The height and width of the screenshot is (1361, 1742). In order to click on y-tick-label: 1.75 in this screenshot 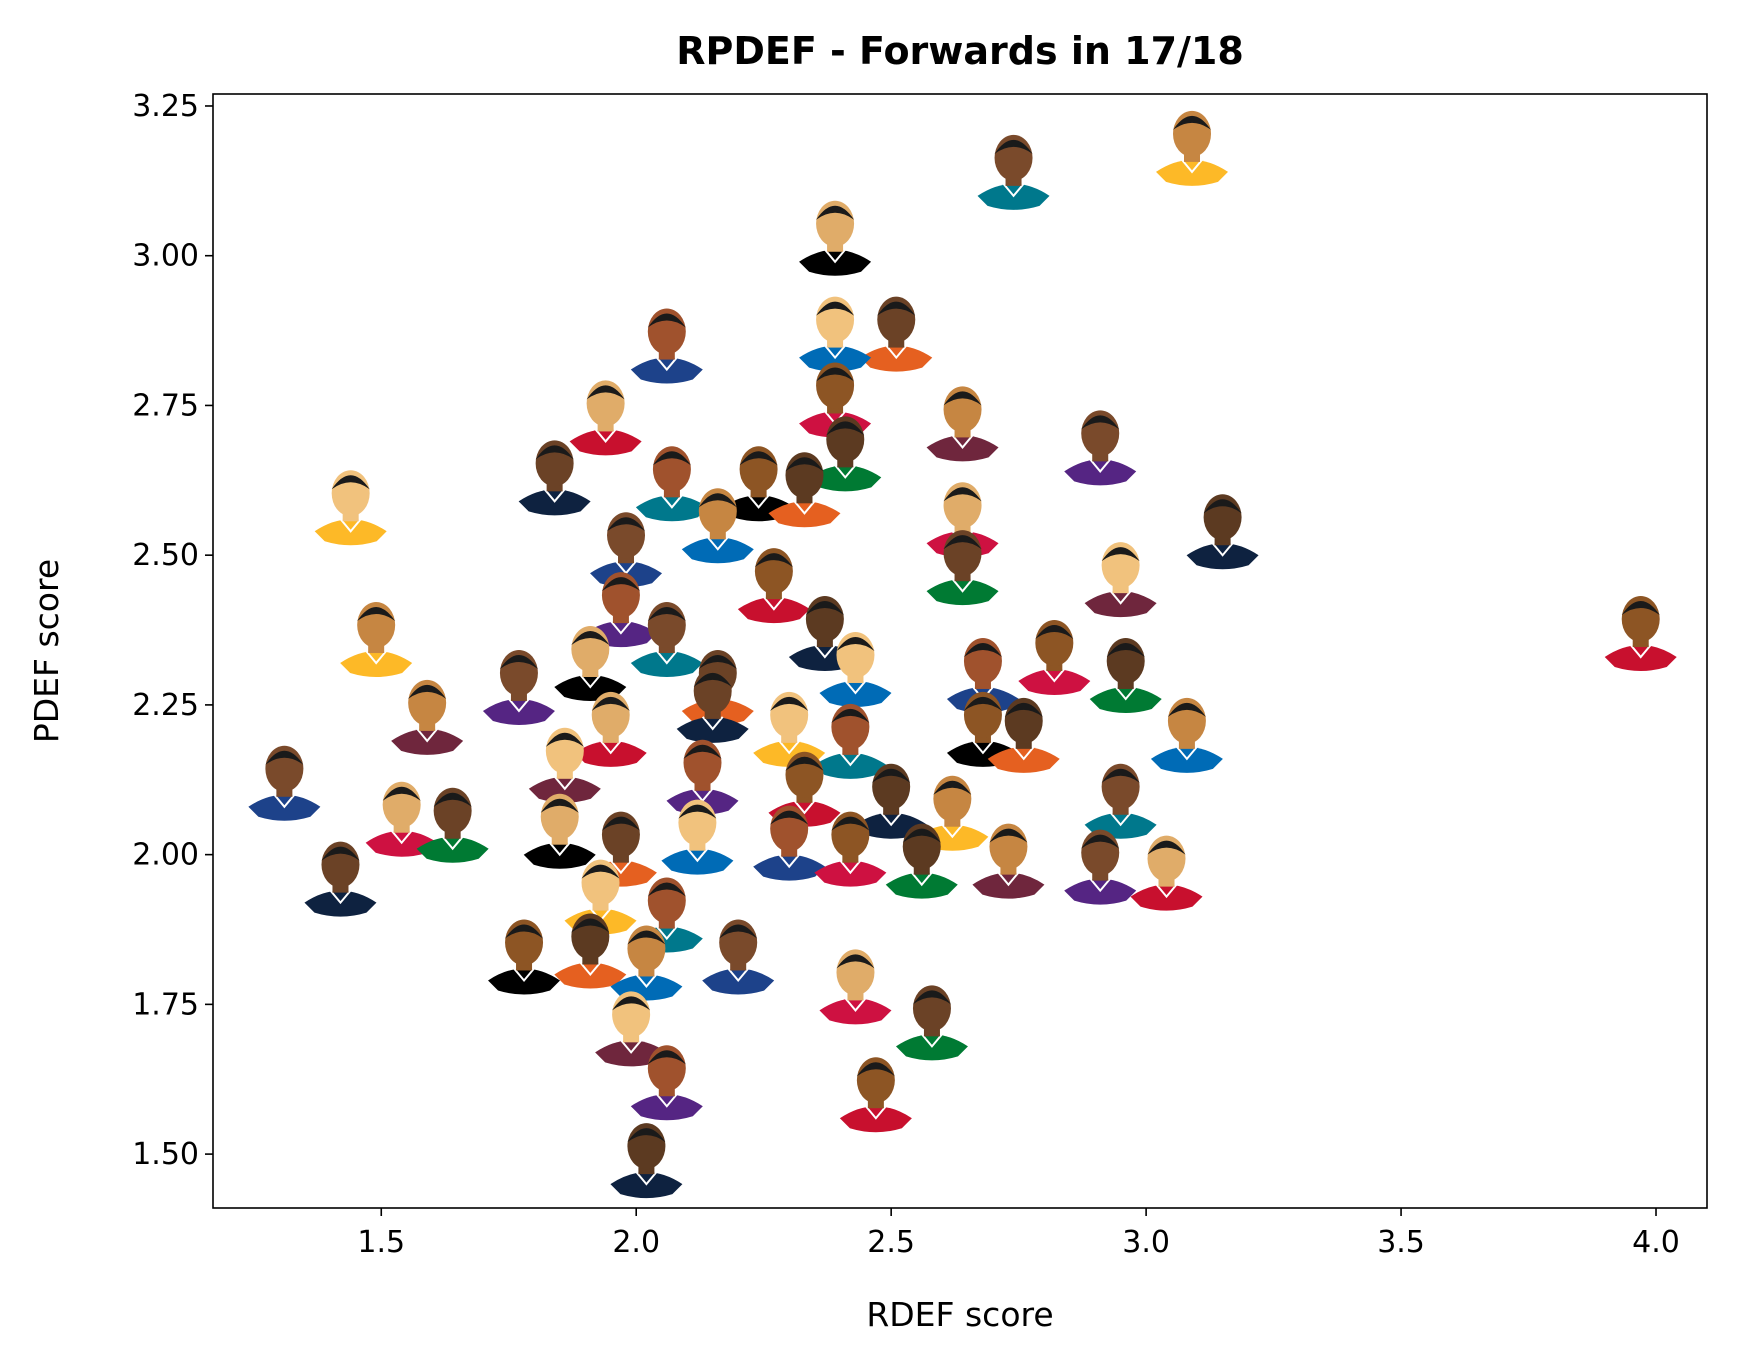, I will do `click(165, 1004)`.